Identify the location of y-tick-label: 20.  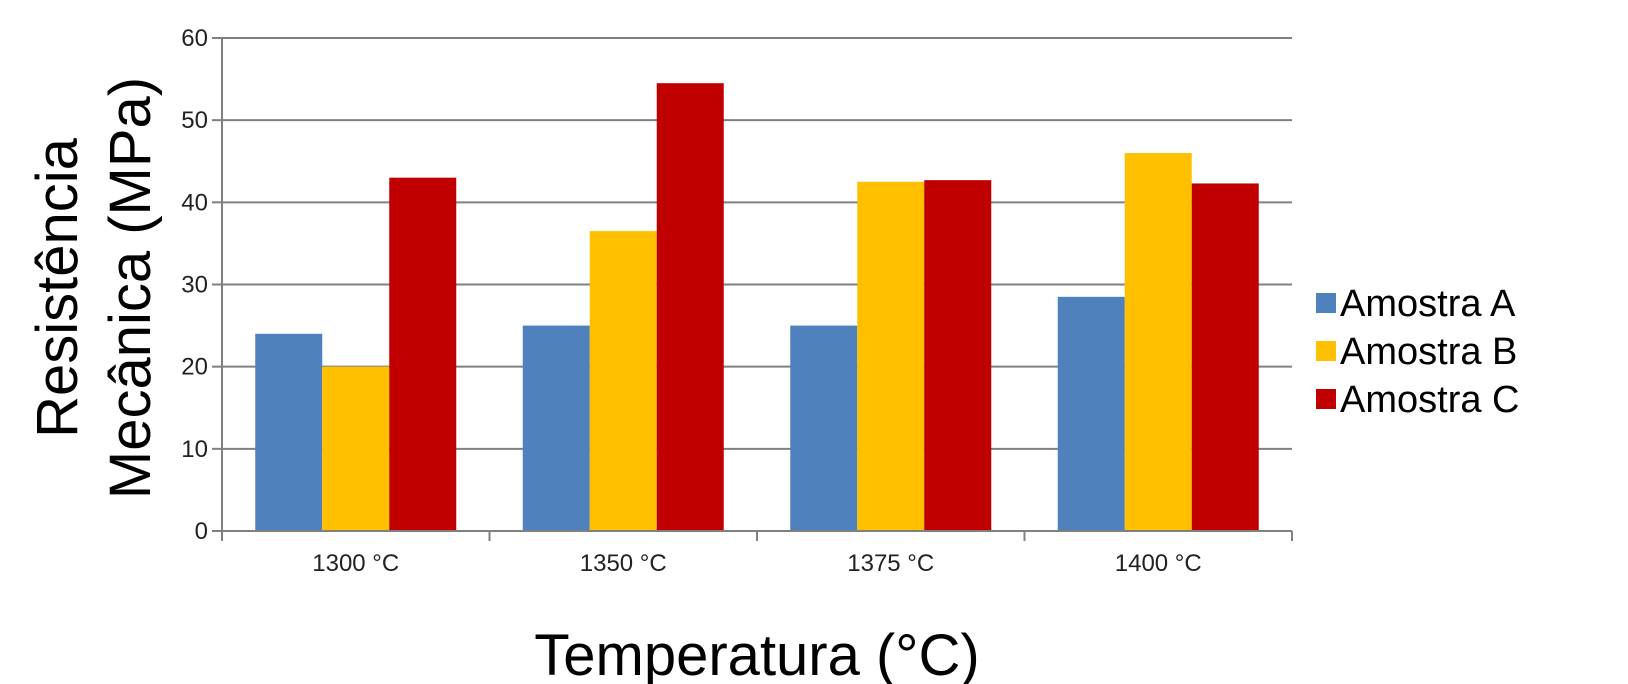
(194, 367).